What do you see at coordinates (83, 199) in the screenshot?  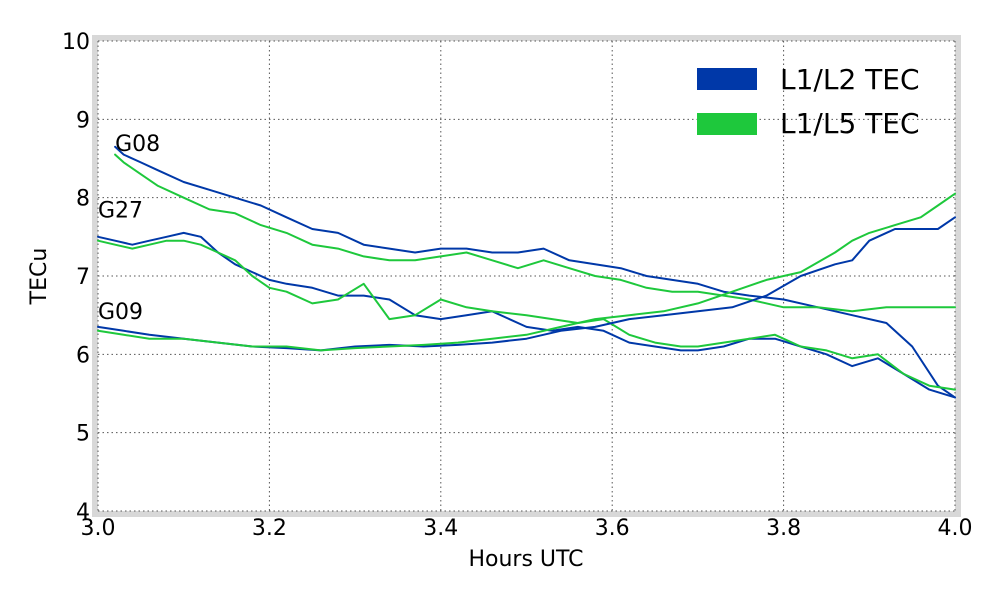 I see `y-tick-label: 8` at bounding box center [83, 199].